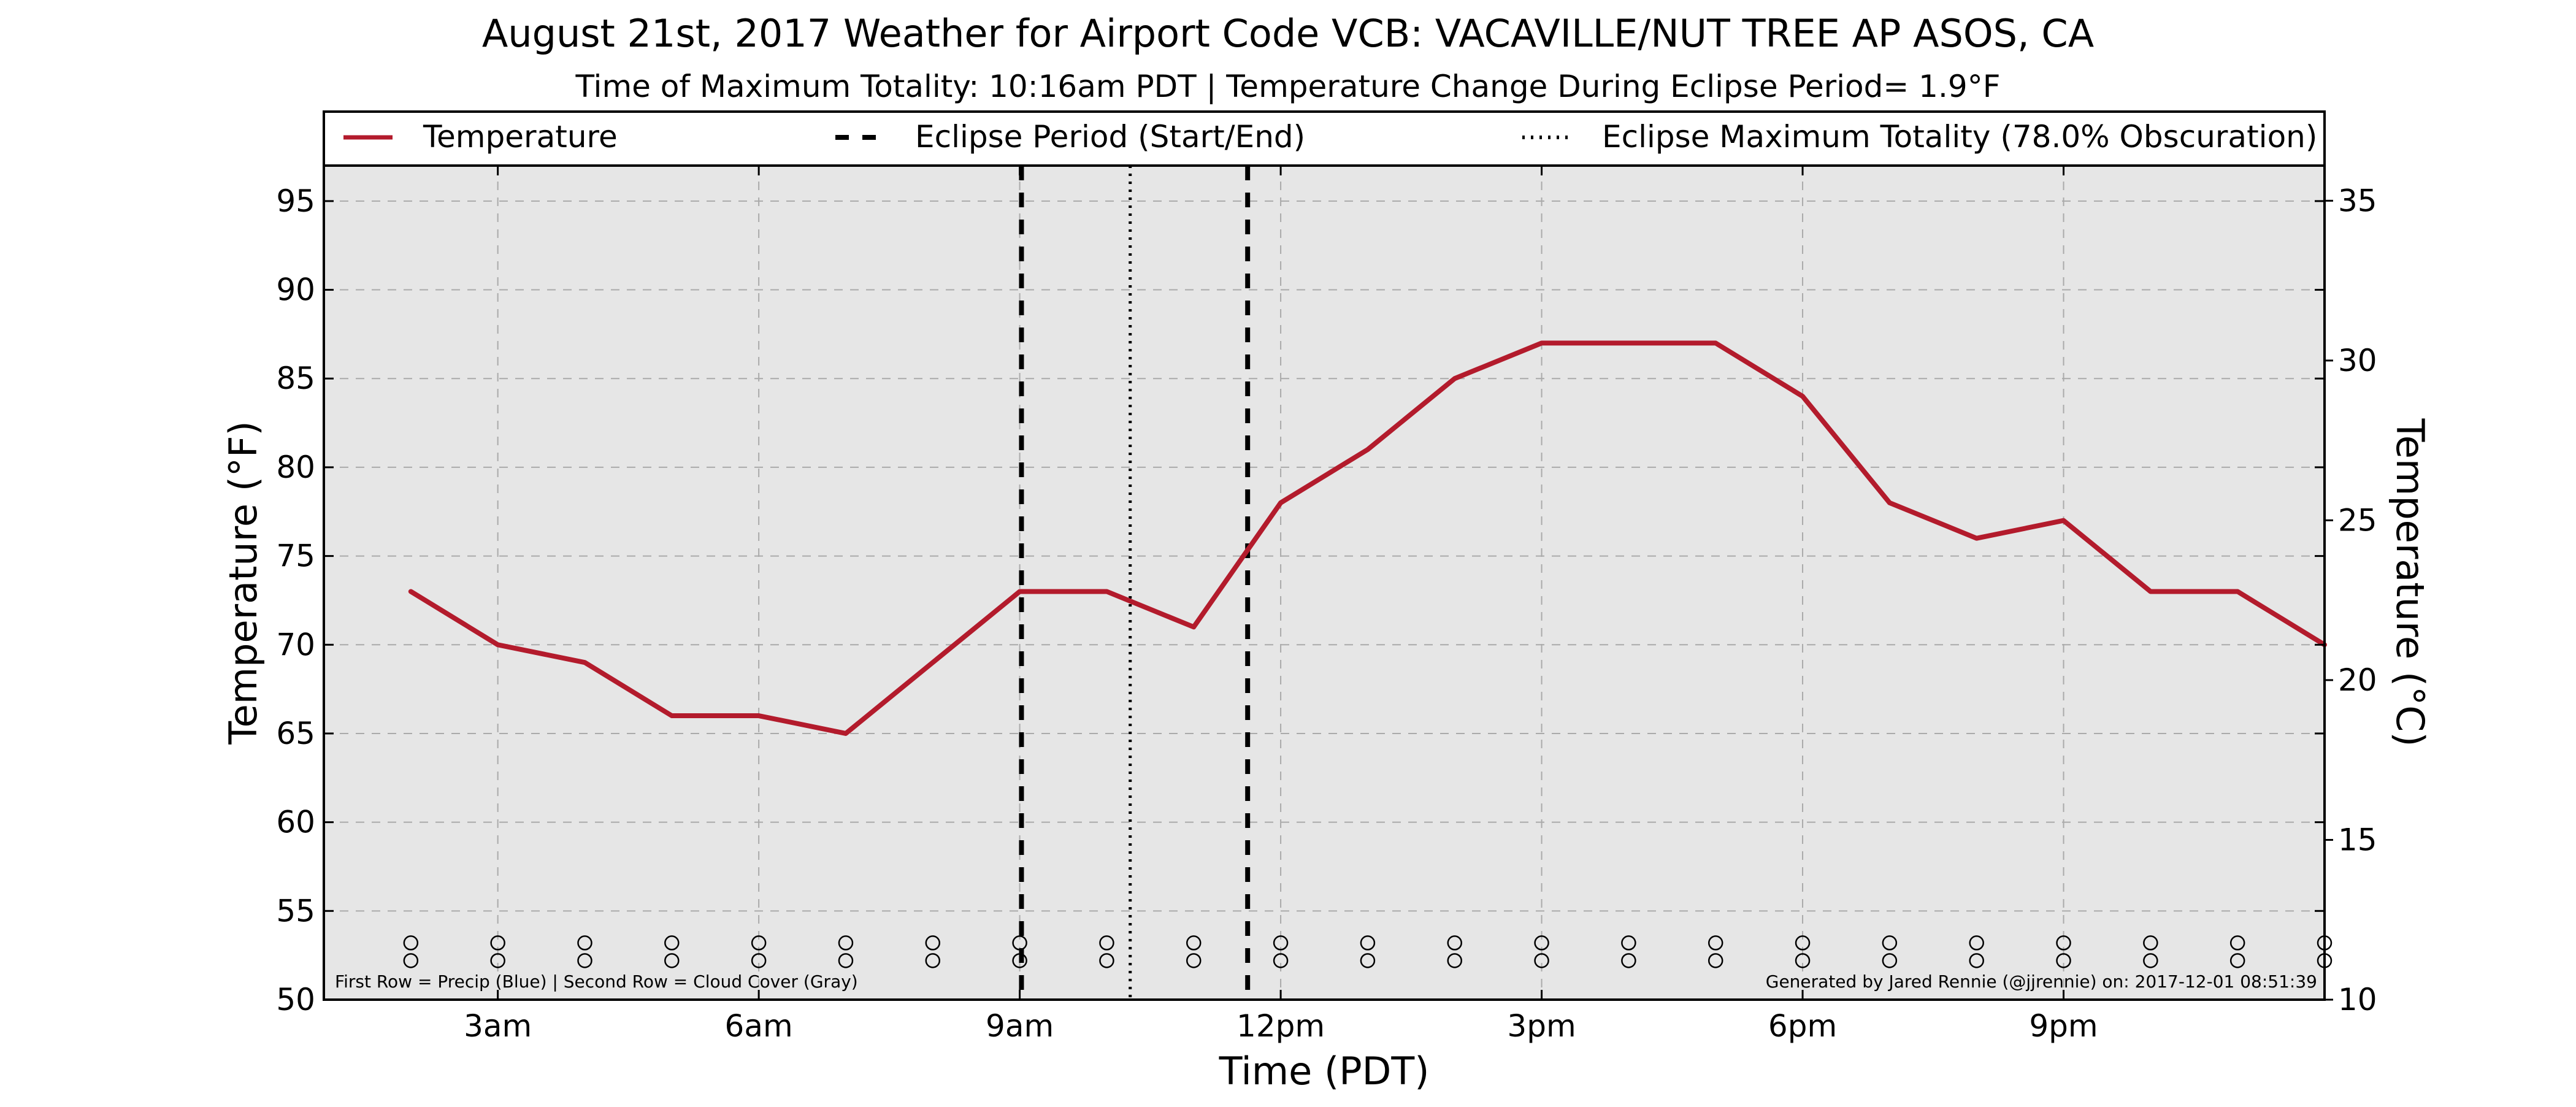 The image size is (2576, 1107). What do you see at coordinates (1110, 137) in the screenshot?
I see `legend-label-eclipse-period: Eclipse Period (Start/End)` at bounding box center [1110, 137].